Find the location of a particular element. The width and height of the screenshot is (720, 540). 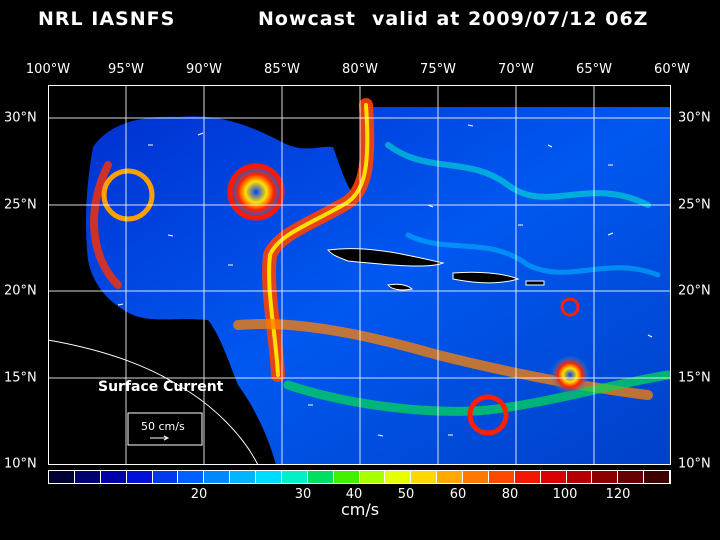

antilles-eddy-band is located at coordinates (533, 255).